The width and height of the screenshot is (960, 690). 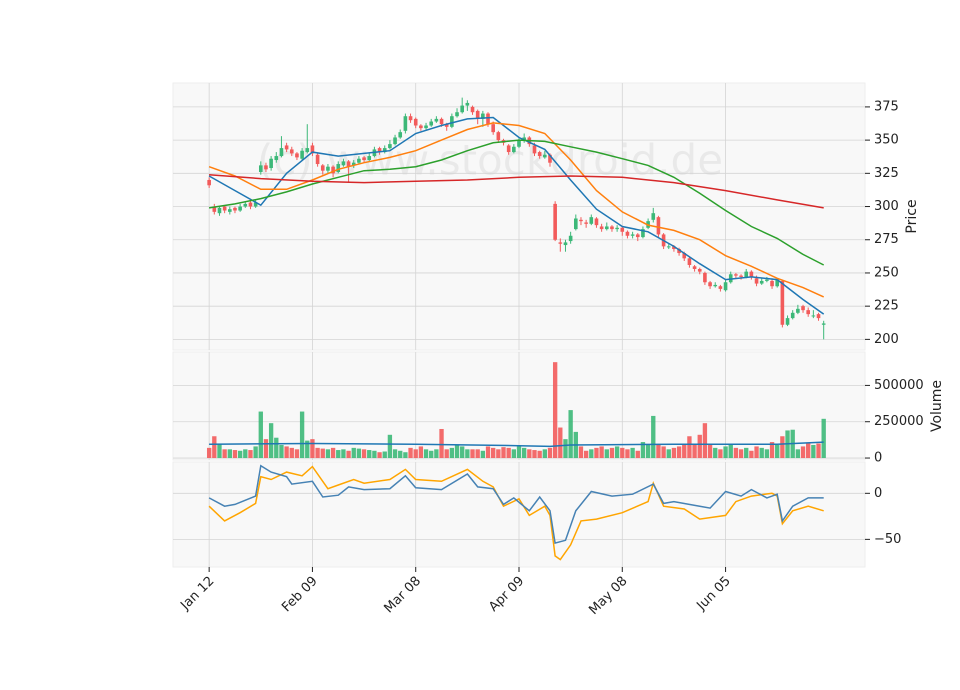 I want to click on y-tick-label: 300, so click(x=886, y=206).